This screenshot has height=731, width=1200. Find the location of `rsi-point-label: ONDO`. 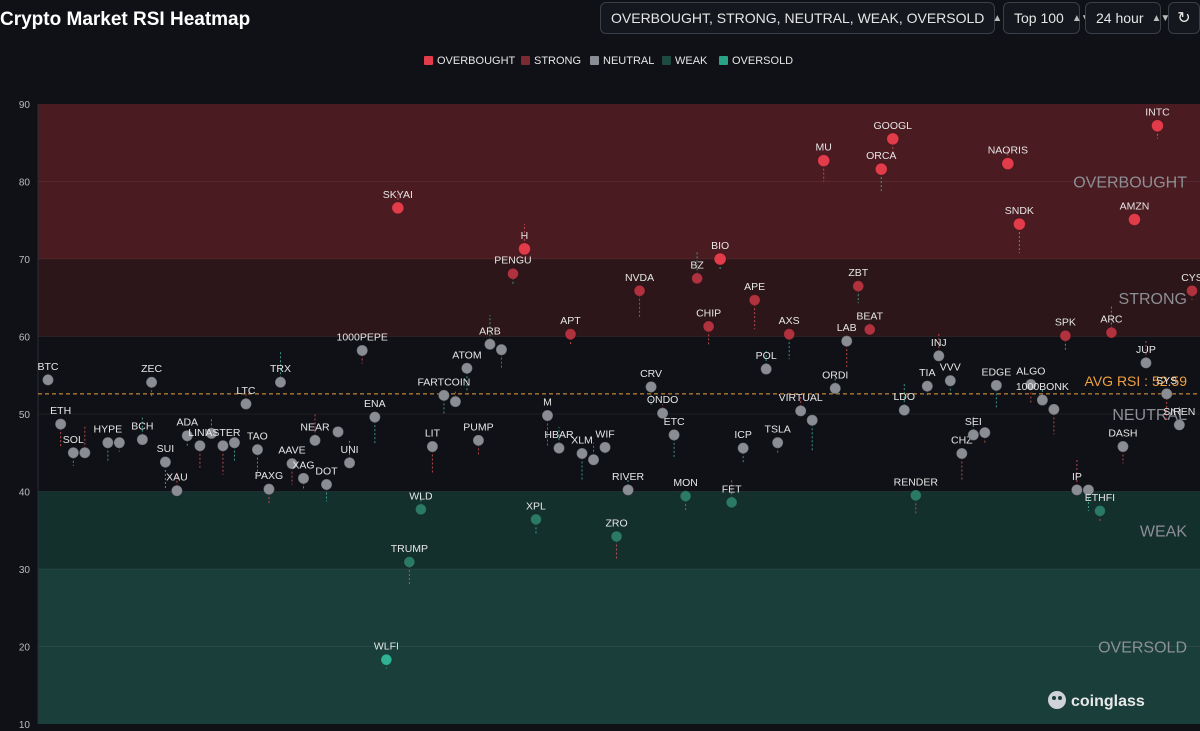

rsi-point-label: ONDO is located at coordinates (663, 400).